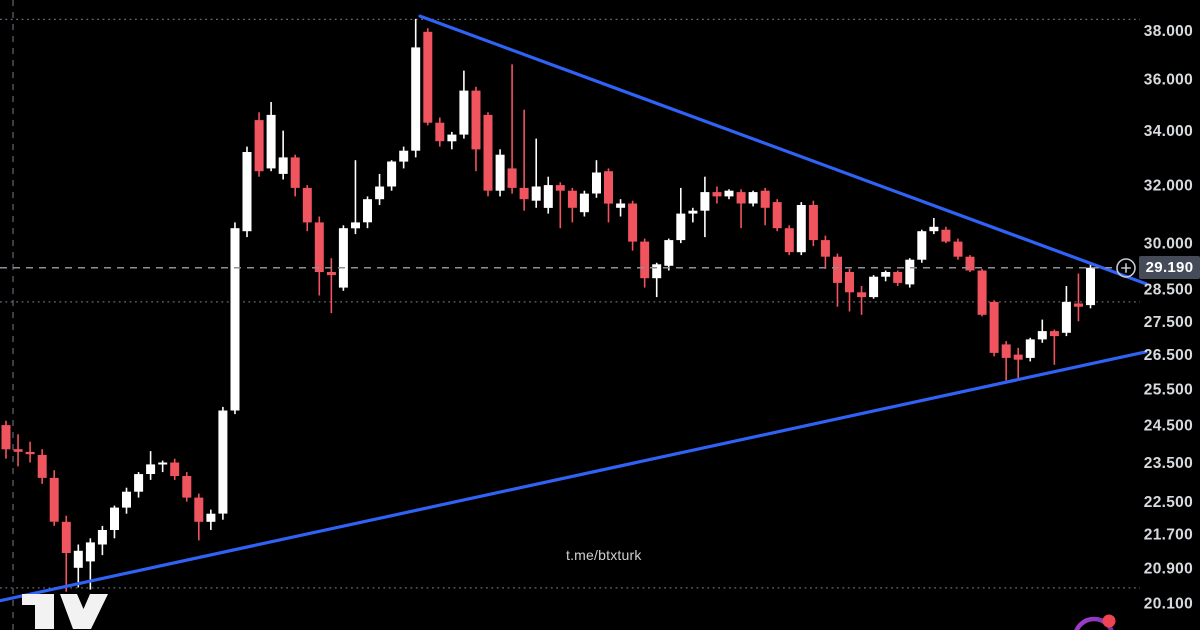 The height and width of the screenshot is (630, 1200). What do you see at coordinates (1168, 604) in the screenshot?
I see `price-axis-label: 20.100` at bounding box center [1168, 604].